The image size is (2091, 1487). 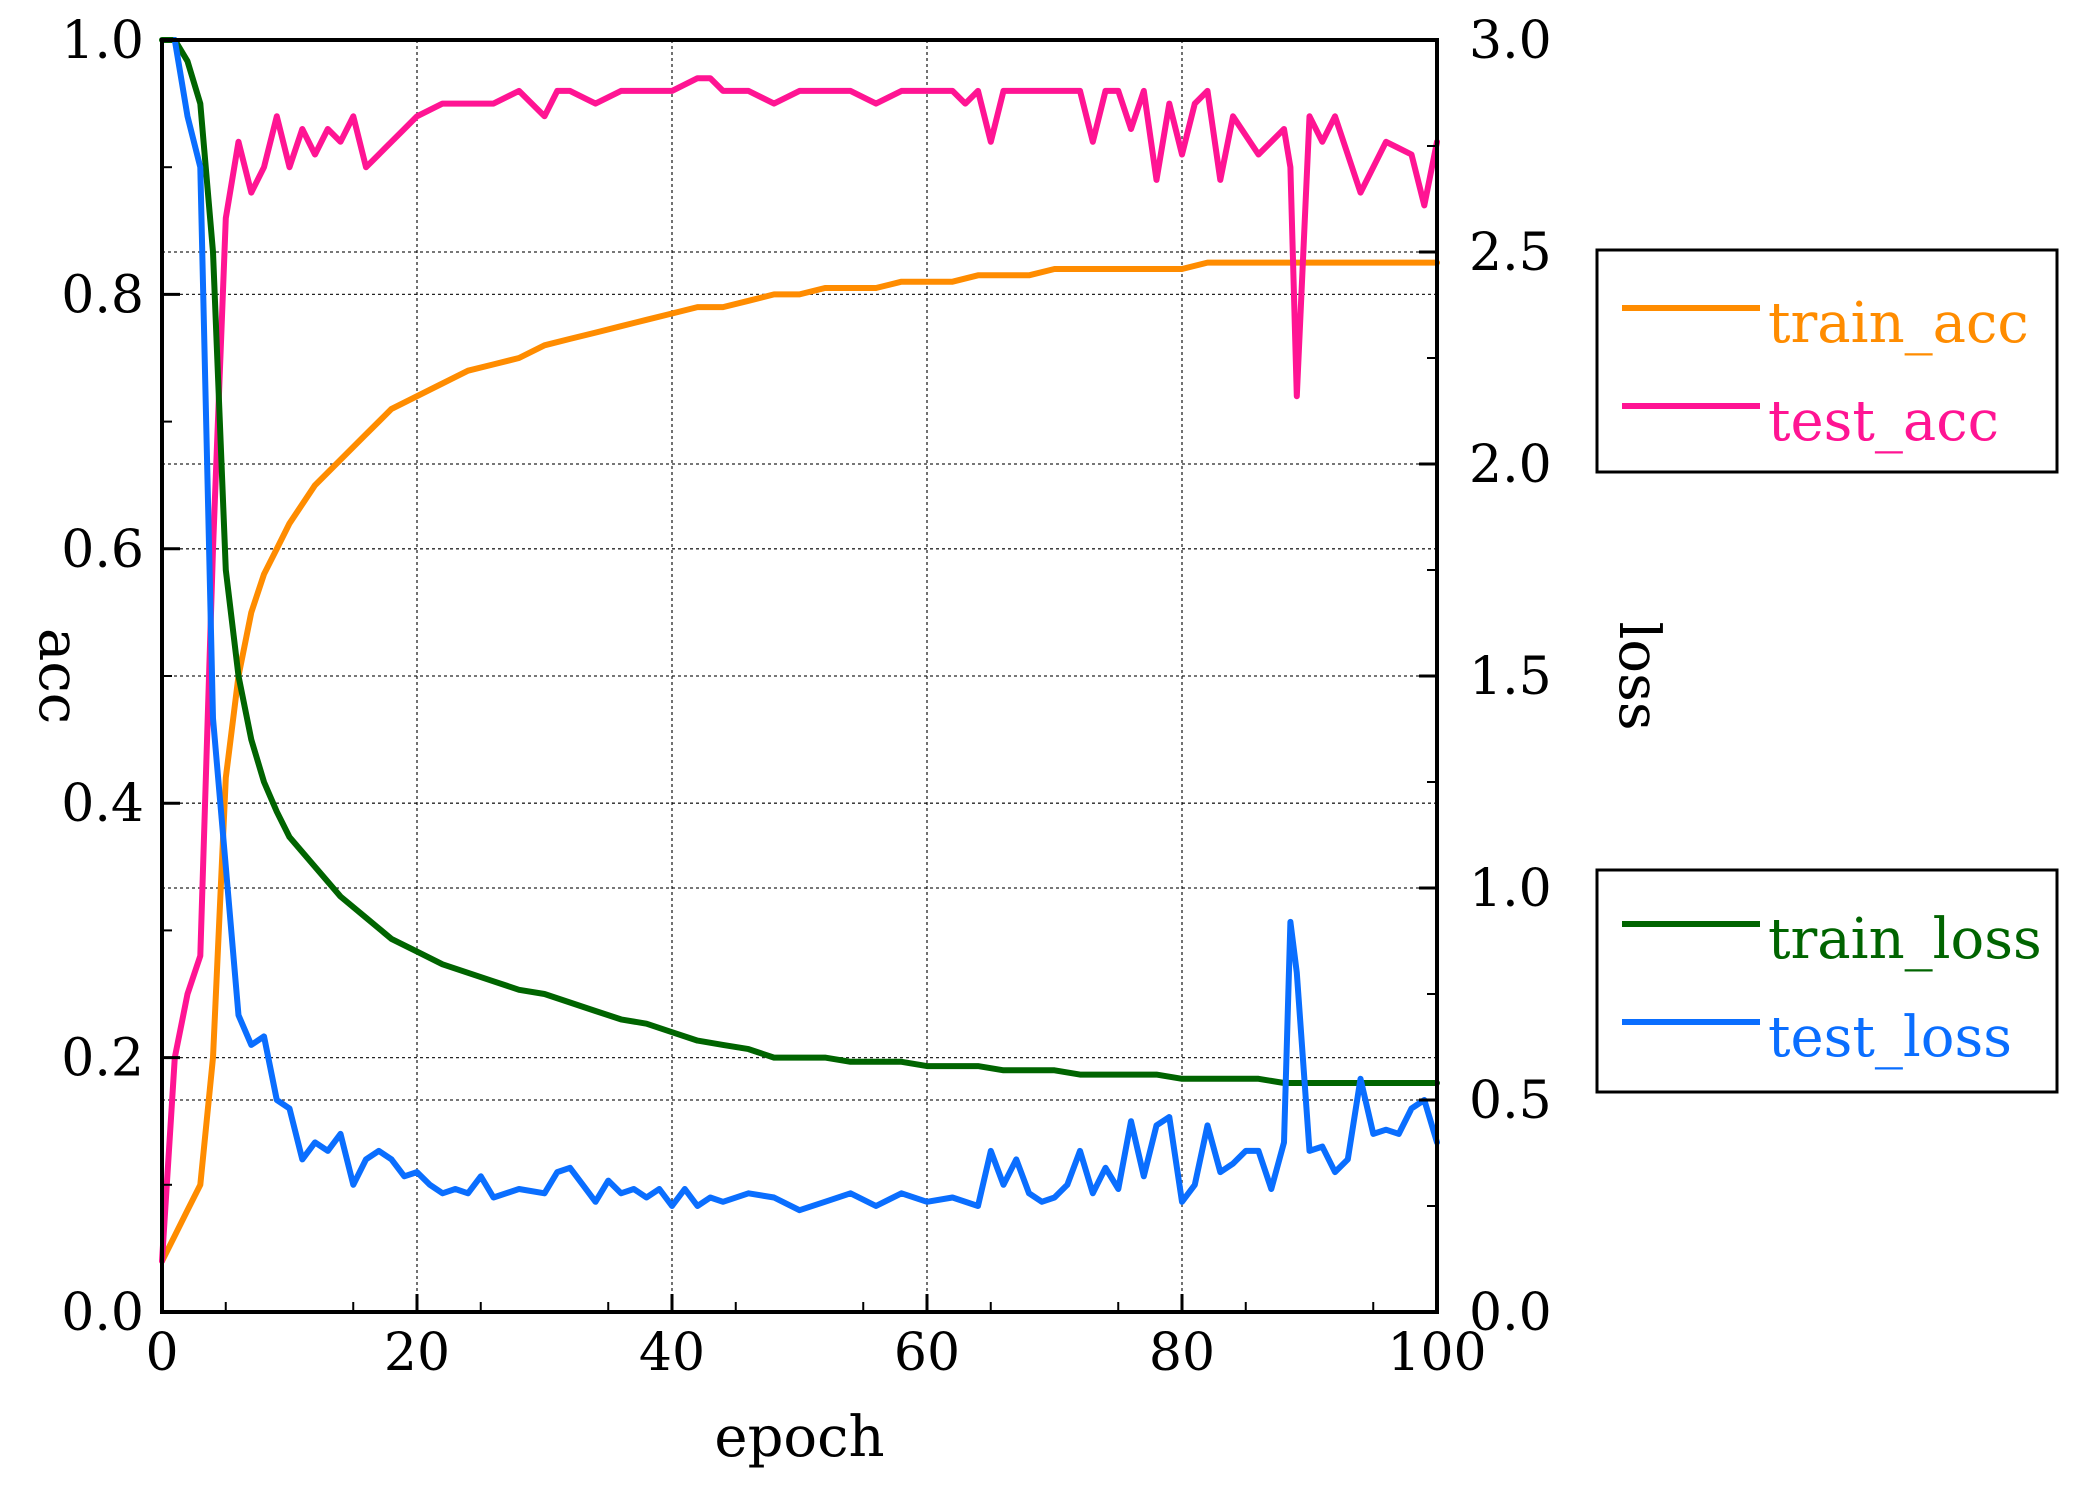 What do you see at coordinates (1510, 253) in the screenshot?
I see `y-right-tick-label: 2.5` at bounding box center [1510, 253].